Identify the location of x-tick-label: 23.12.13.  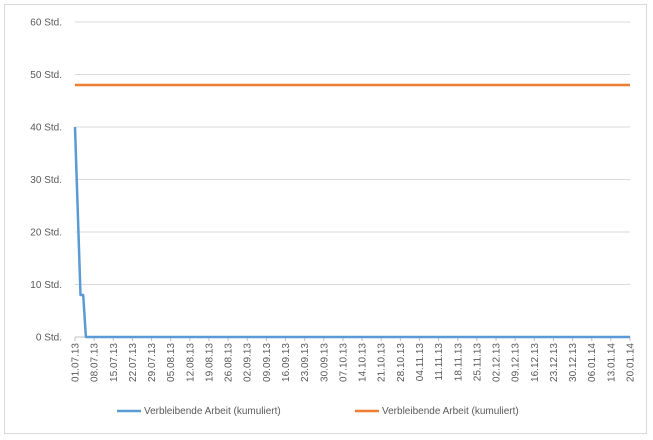
(554, 362).